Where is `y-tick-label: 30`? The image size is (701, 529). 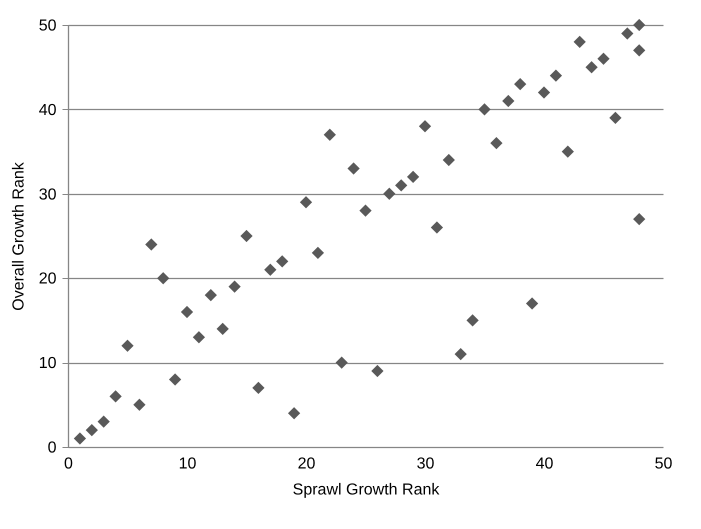 y-tick-label: 30 is located at coordinates (47, 195).